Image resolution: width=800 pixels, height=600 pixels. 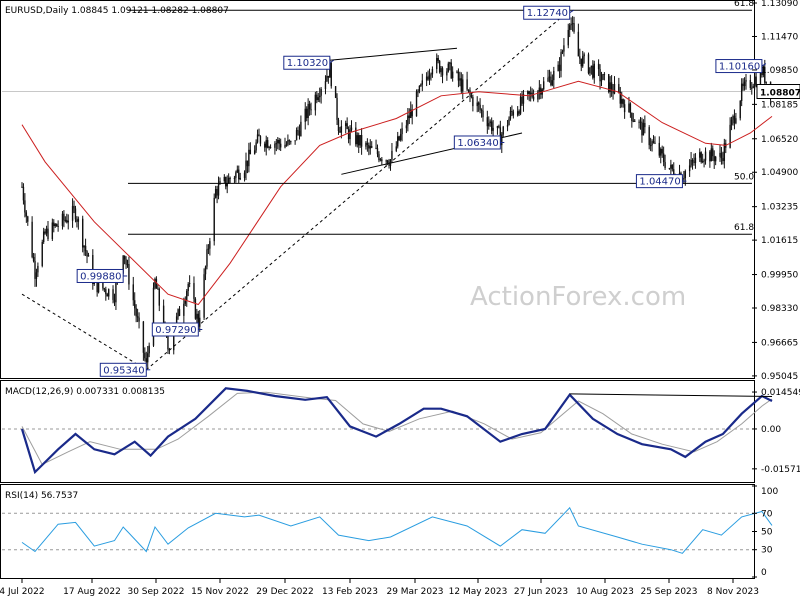 What do you see at coordinates (669, 588) in the screenshot?
I see `x-tick: 25 Sep 2023` at bounding box center [669, 588].